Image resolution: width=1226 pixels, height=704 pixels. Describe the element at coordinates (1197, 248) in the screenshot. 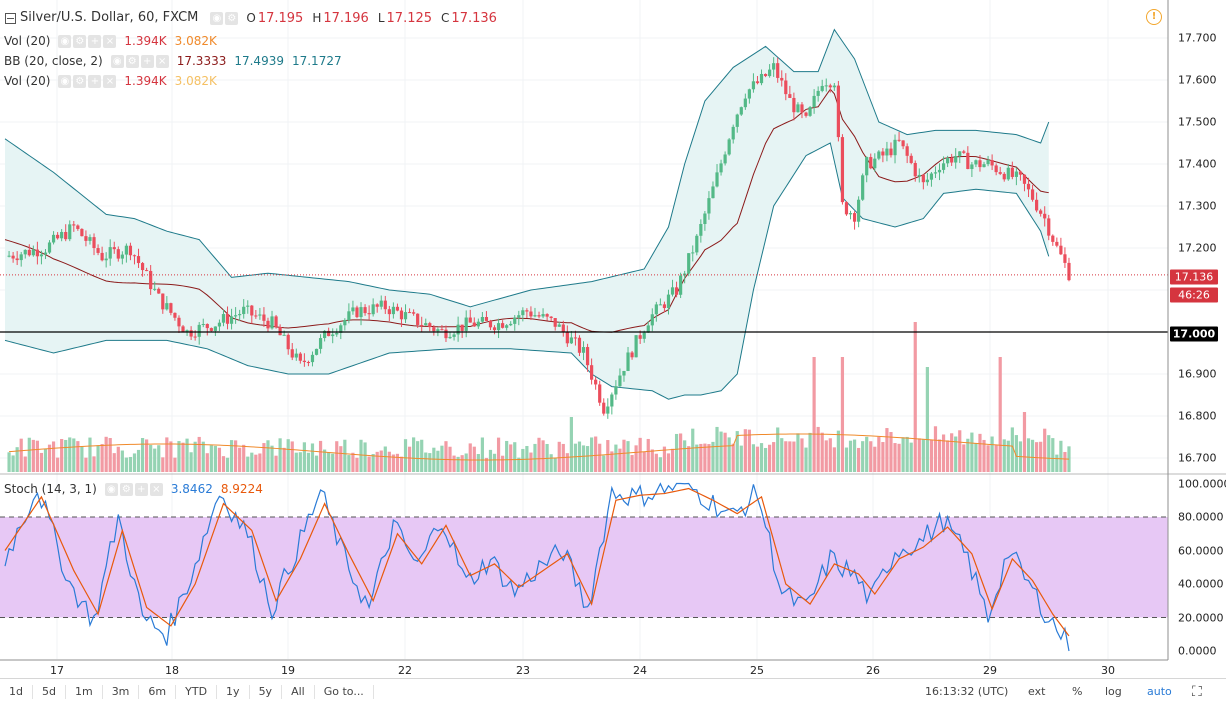

I see `price-tick-label: 17.200` at that location.